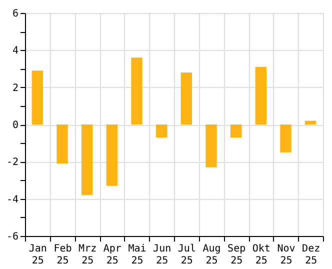 The image size is (332, 269). I want to click on y-tick-label: 2, so click(15, 88).